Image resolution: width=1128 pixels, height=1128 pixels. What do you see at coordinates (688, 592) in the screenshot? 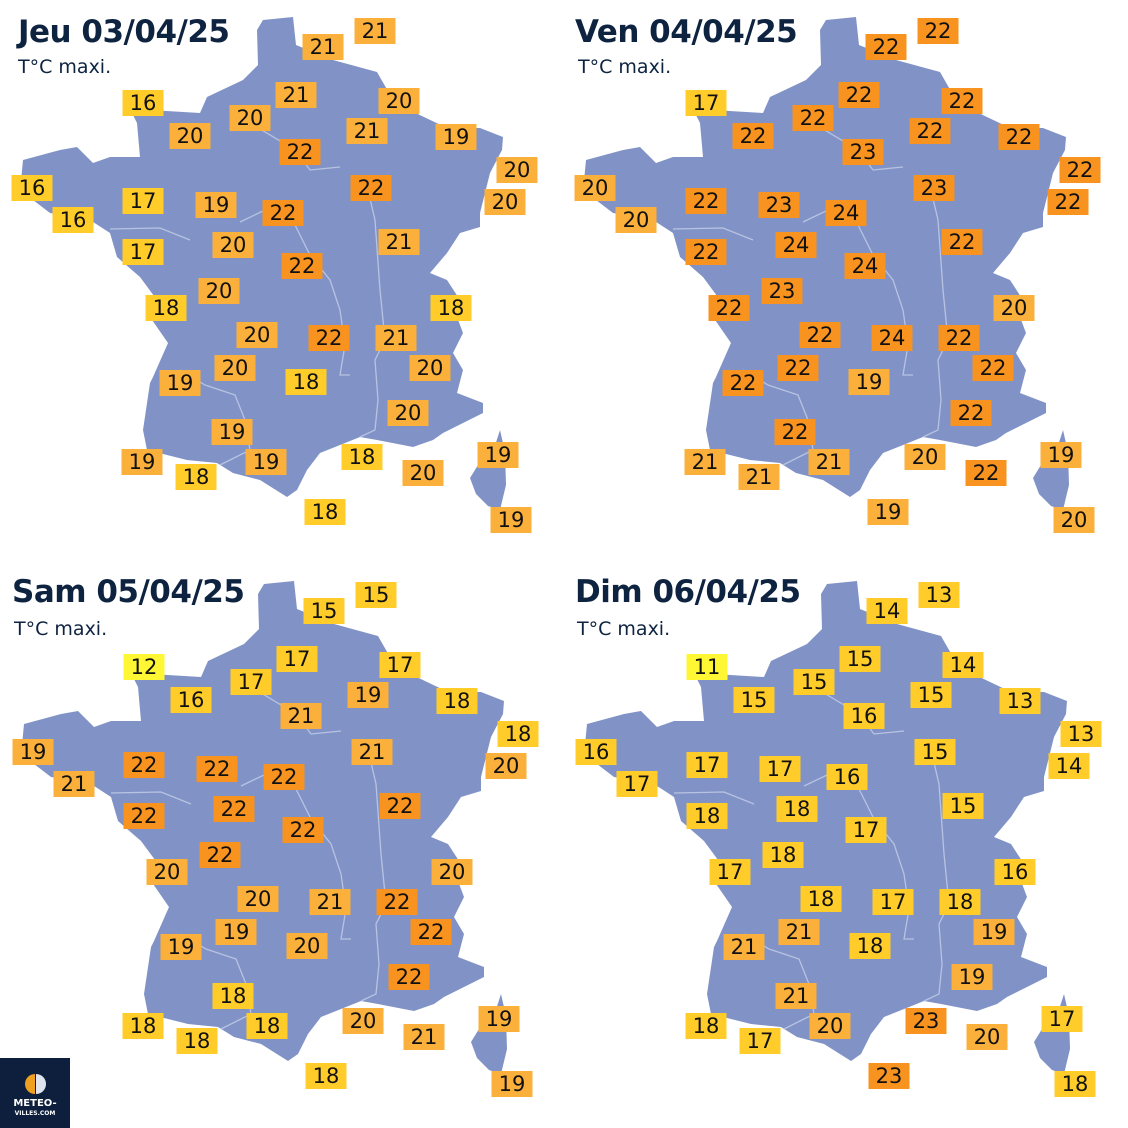
I see `day-title: Dim 06/04/25` at bounding box center [688, 592].